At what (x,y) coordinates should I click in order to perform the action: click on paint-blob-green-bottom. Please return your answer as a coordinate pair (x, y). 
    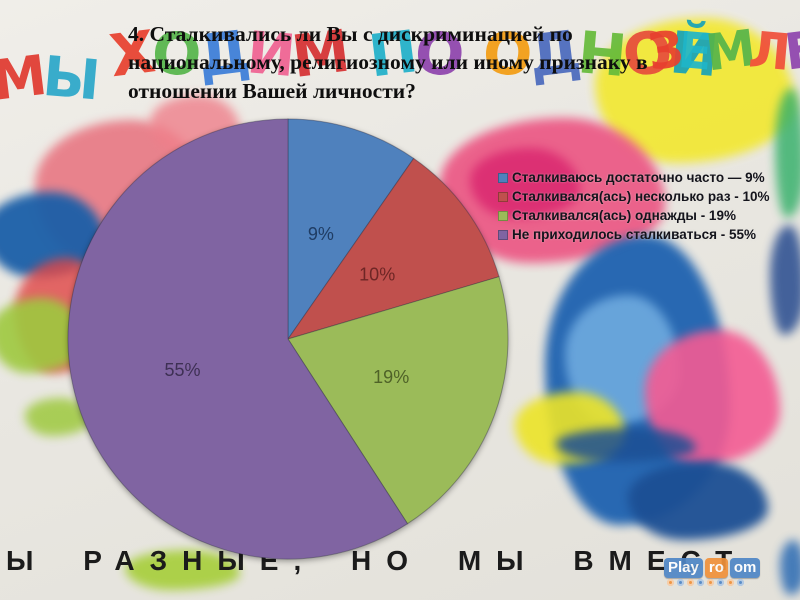
    Looking at the image, I should click on (182, 570).